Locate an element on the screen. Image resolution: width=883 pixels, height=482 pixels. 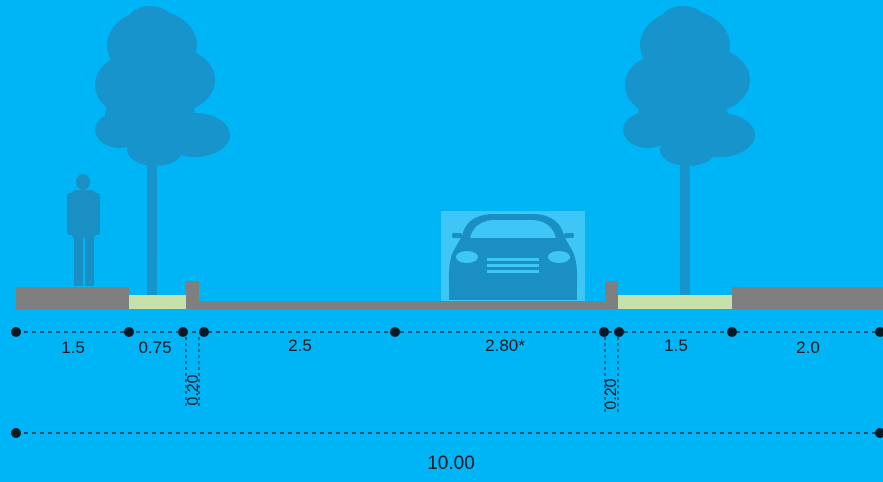
road-surface is located at coordinates (402, 305).